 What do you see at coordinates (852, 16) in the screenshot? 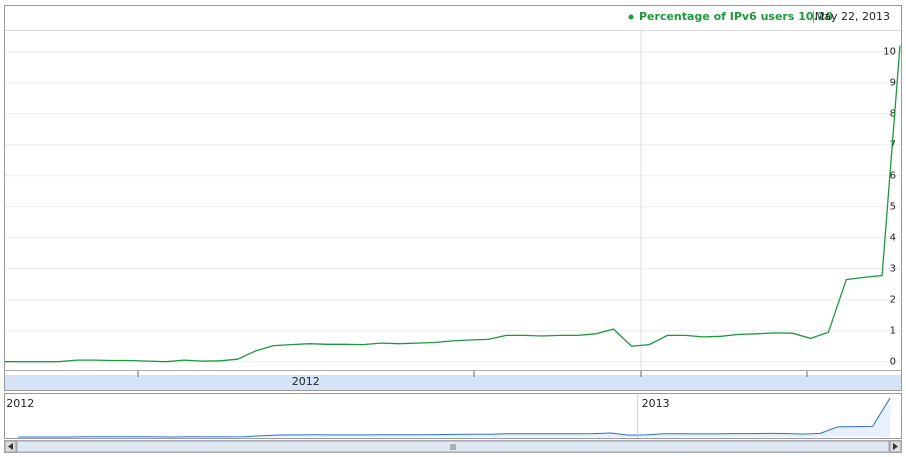
I see `legend-date: May 22, 2013` at bounding box center [852, 16].